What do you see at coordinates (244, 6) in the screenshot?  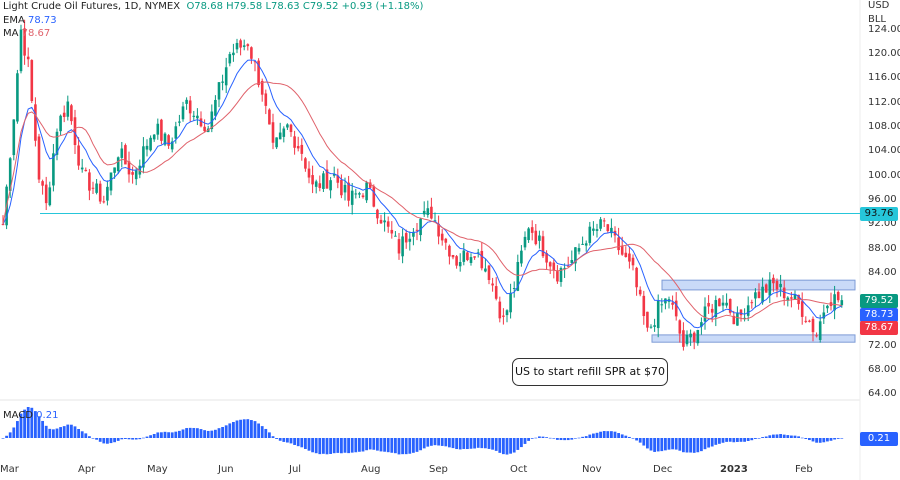 I see `high-value: H79.58` at bounding box center [244, 6].